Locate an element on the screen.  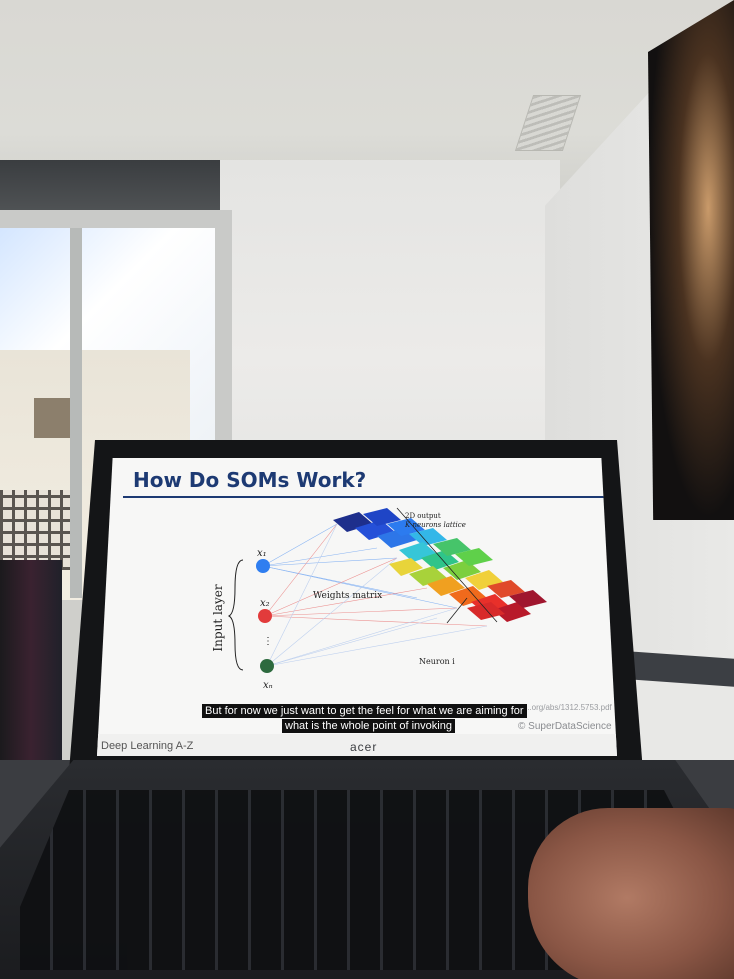
source-url: ...org/abs/1312.5753.pdf is located at coordinates (568, 707).